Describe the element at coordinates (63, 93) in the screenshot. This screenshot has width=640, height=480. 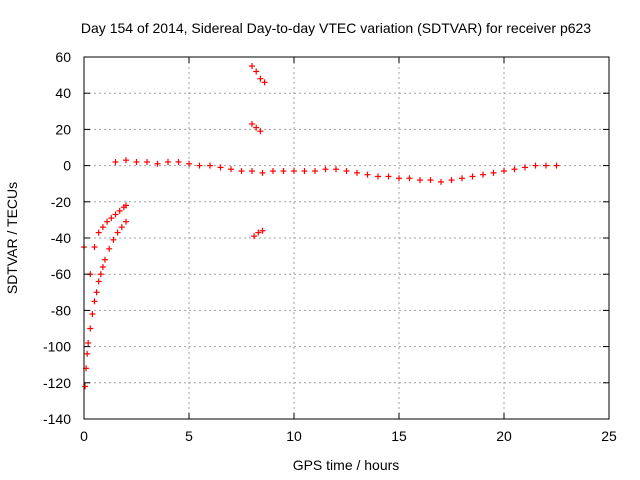
I see `y-tick-label: 40` at that location.